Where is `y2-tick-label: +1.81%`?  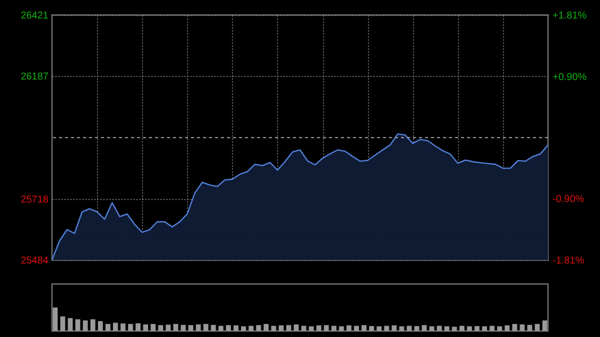 y2-tick-label: +1.81% is located at coordinates (569, 16).